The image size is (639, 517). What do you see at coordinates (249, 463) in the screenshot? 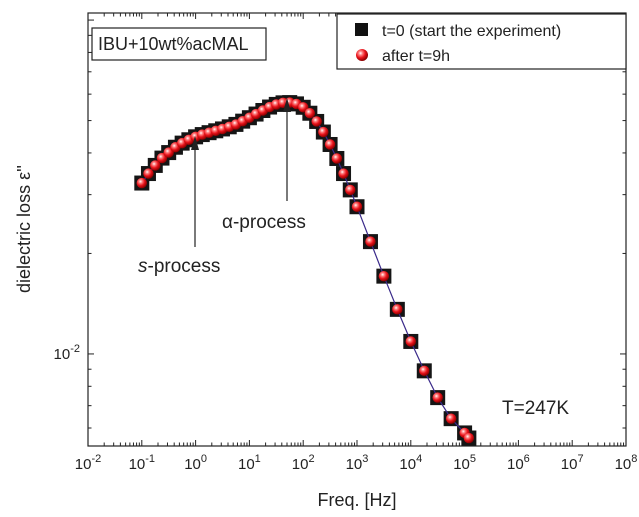
I see `x-tick-label: 10¹` at bounding box center [249, 463].